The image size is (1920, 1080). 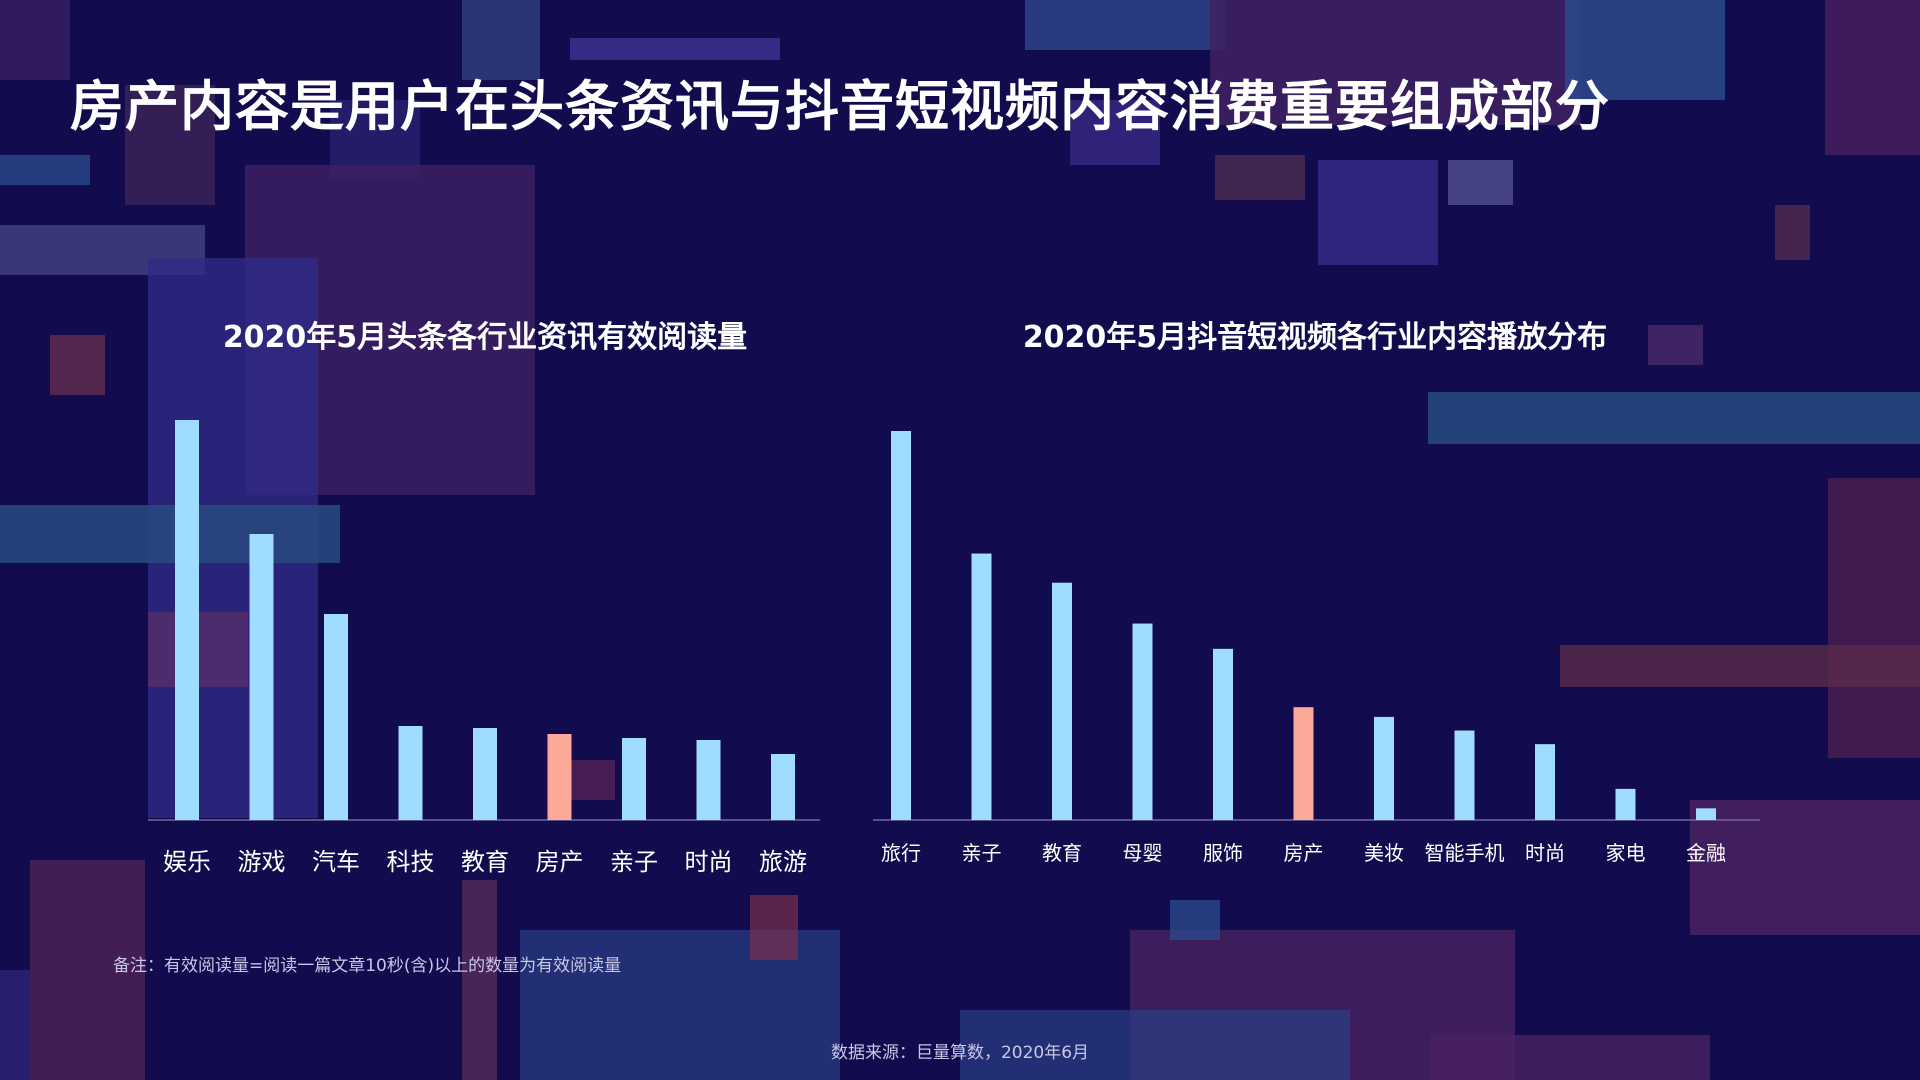 What do you see at coordinates (1465, 853) in the screenshot?
I see `chart-douyin-tick-label-7: 智能手机` at bounding box center [1465, 853].